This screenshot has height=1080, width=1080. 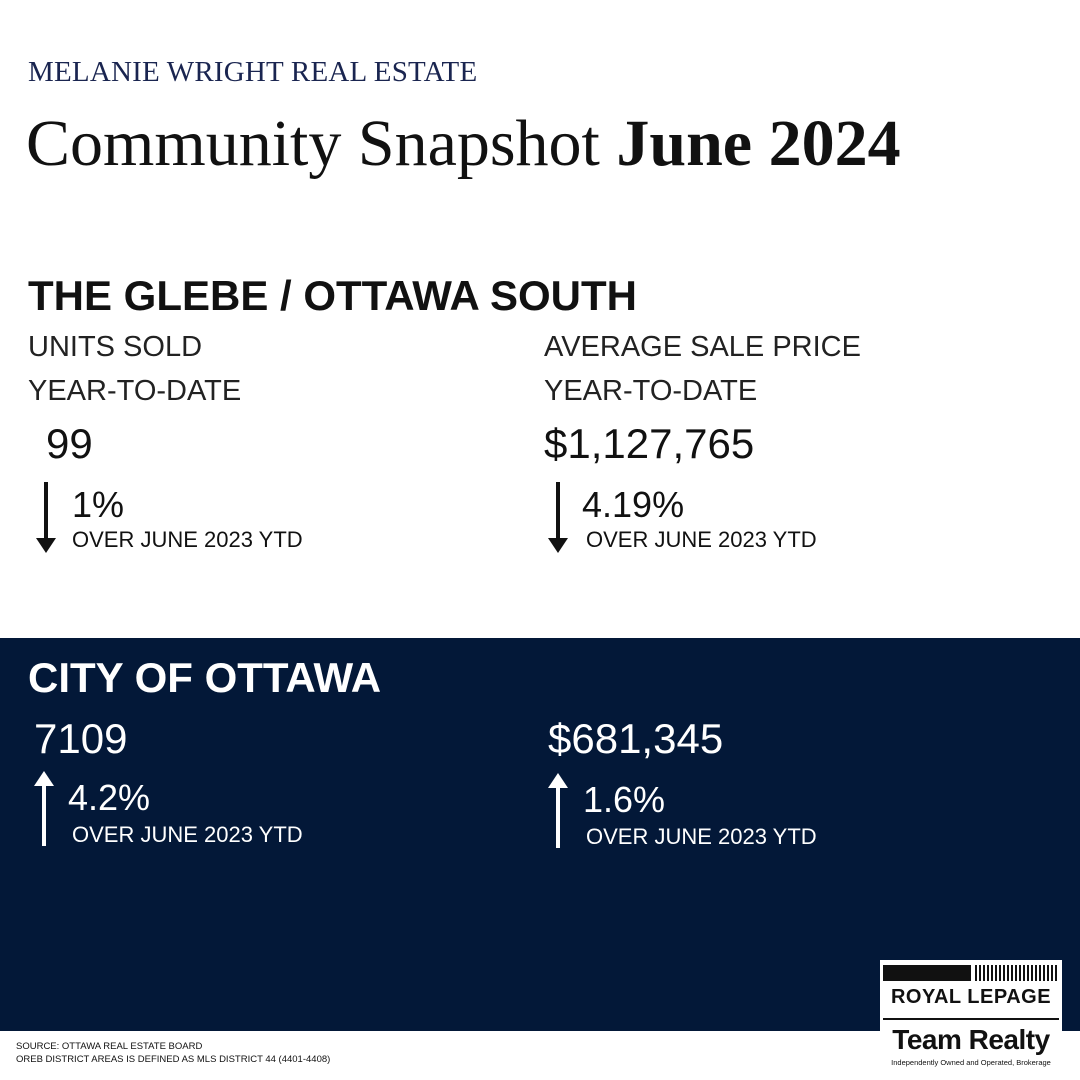 I want to click on logo-barcode-icon, so click(x=970, y=973).